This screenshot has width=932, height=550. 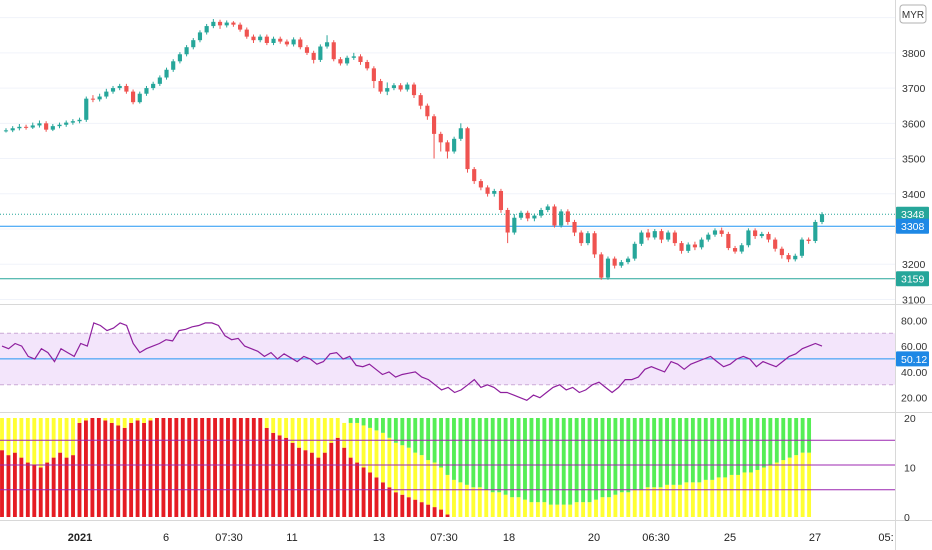 I want to click on rsi-tick-label: 80.00, so click(x=914, y=321).